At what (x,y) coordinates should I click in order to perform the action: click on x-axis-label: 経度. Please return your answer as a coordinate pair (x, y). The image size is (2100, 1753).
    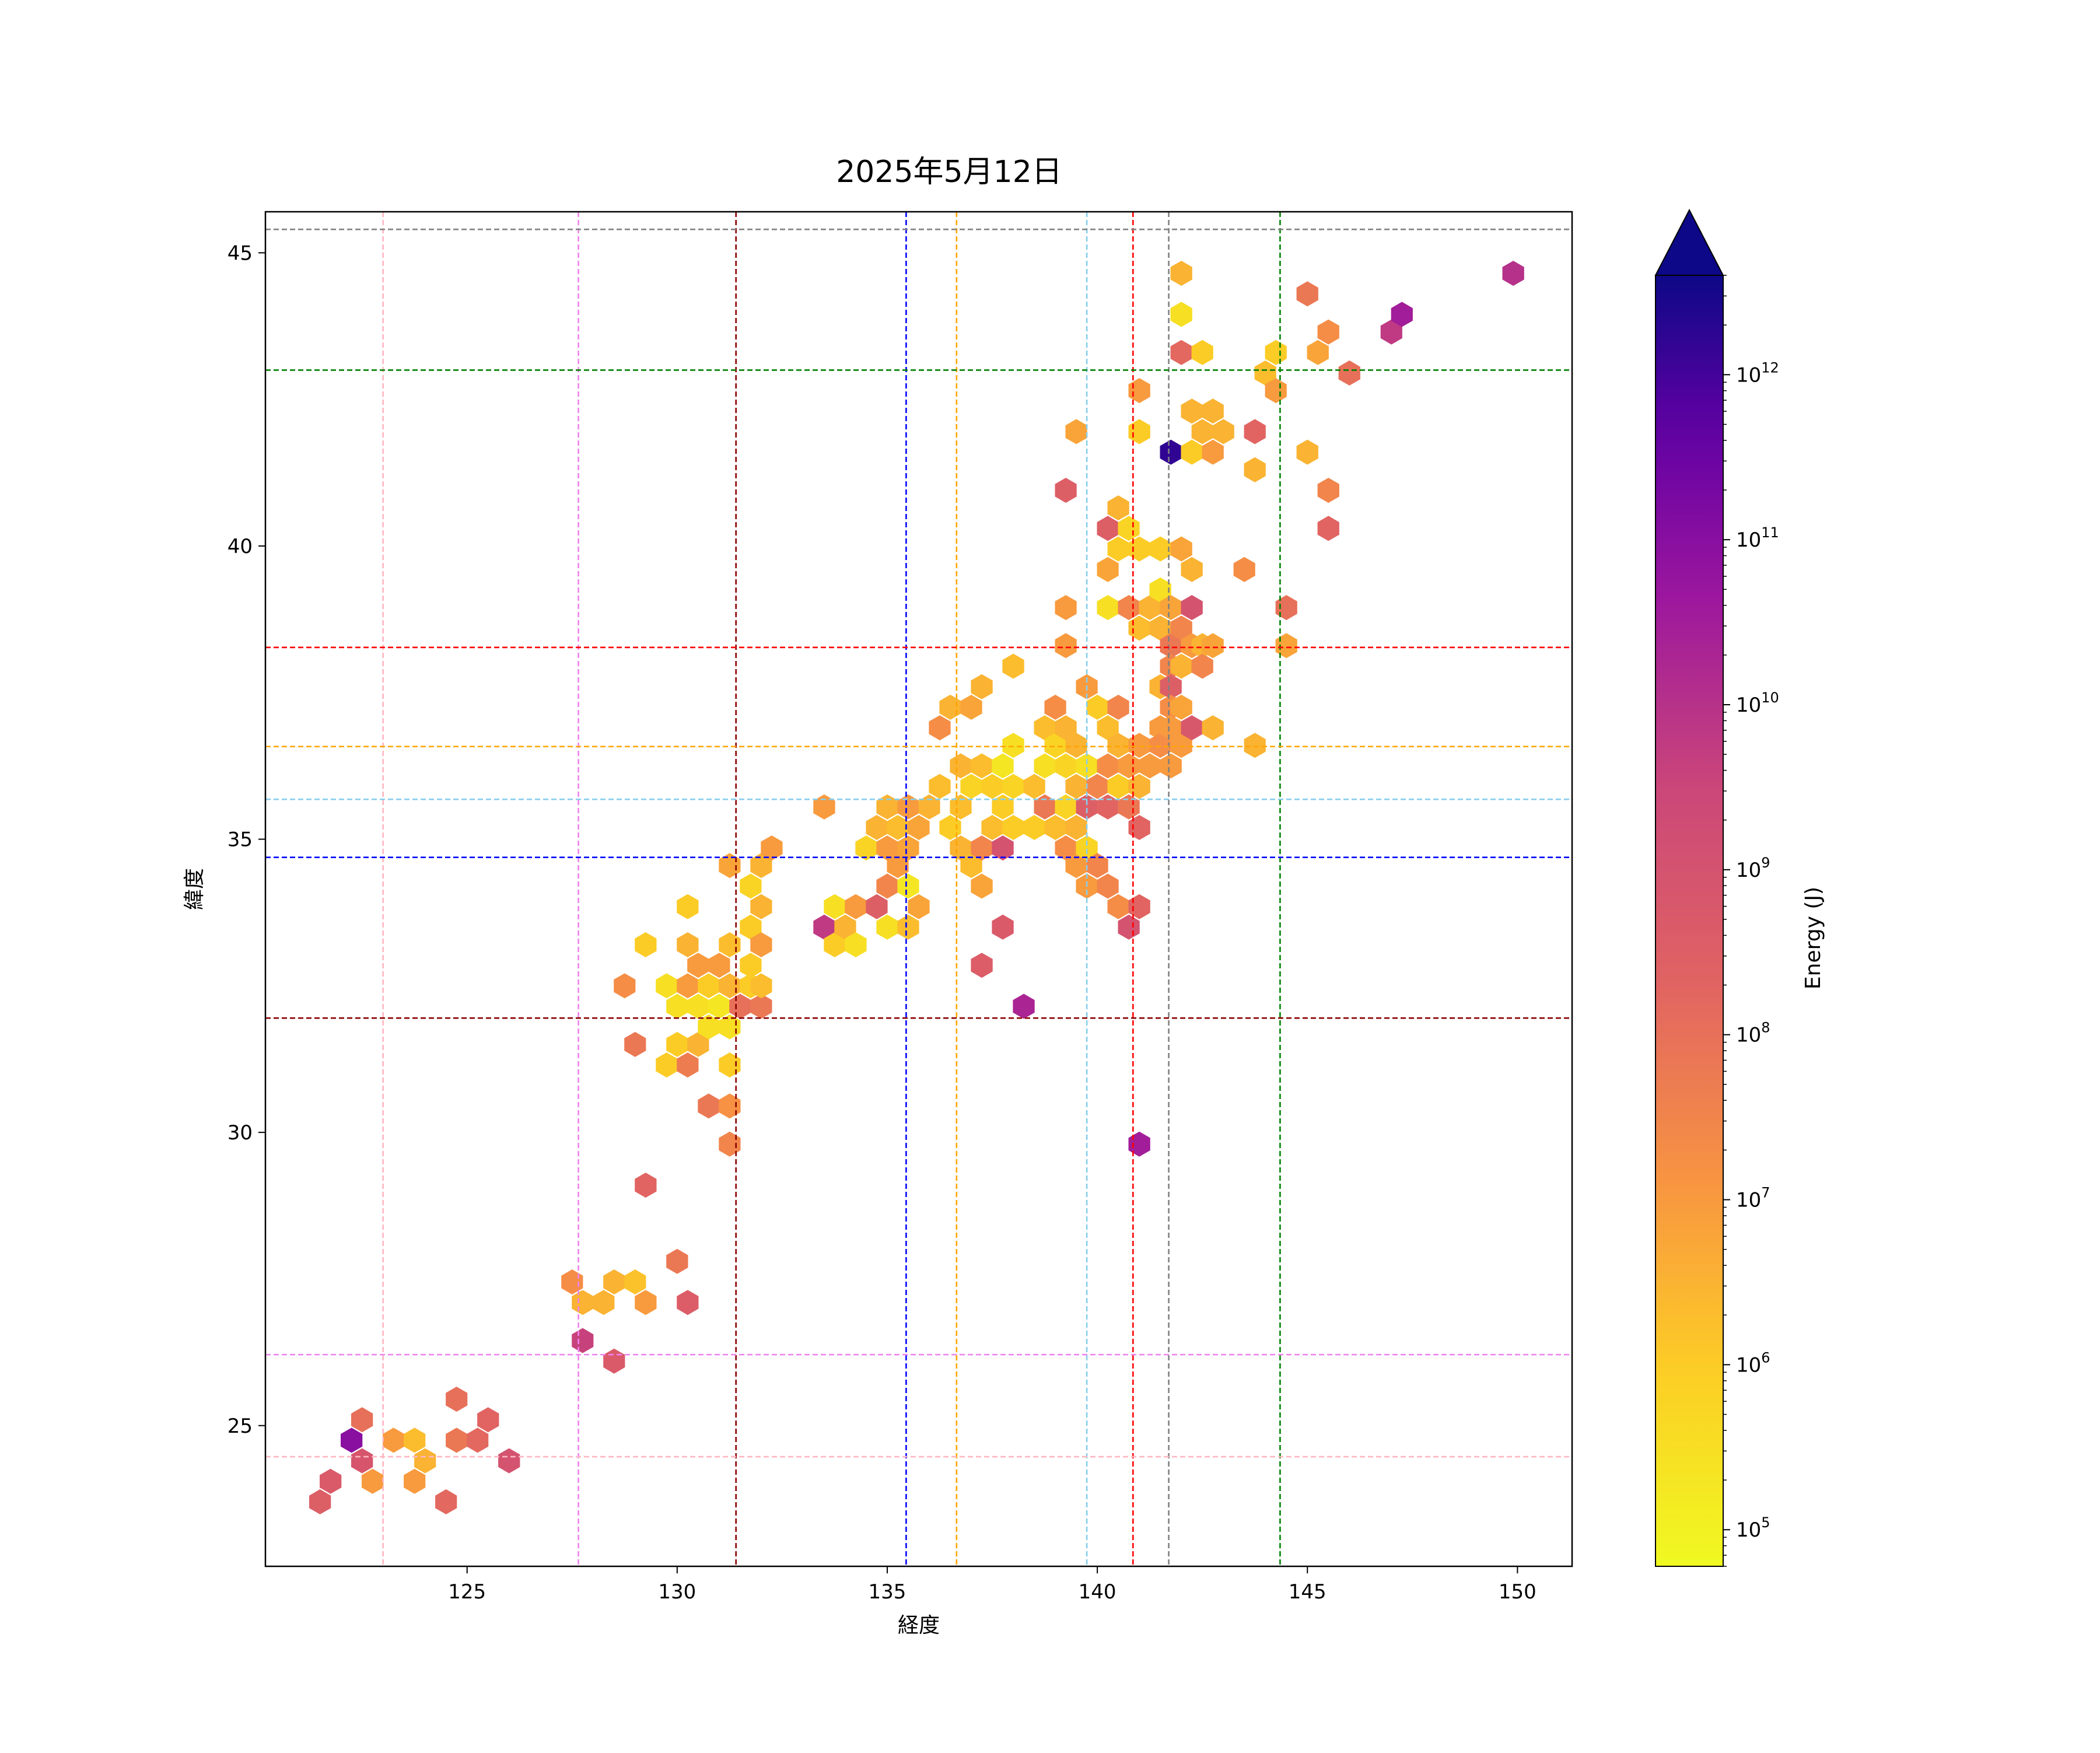
    Looking at the image, I should click on (919, 1625).